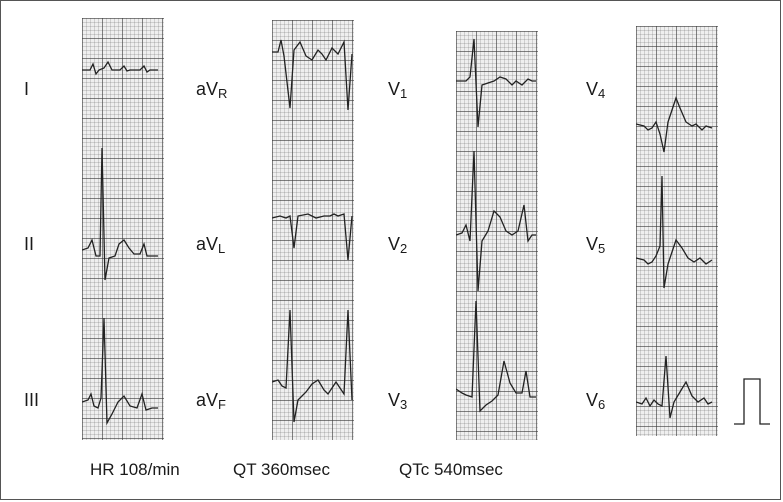  What do you see at coordinates (32, 400) in the screenshot?
I see `lead-label-III: III` at bounding box center [32, 400].